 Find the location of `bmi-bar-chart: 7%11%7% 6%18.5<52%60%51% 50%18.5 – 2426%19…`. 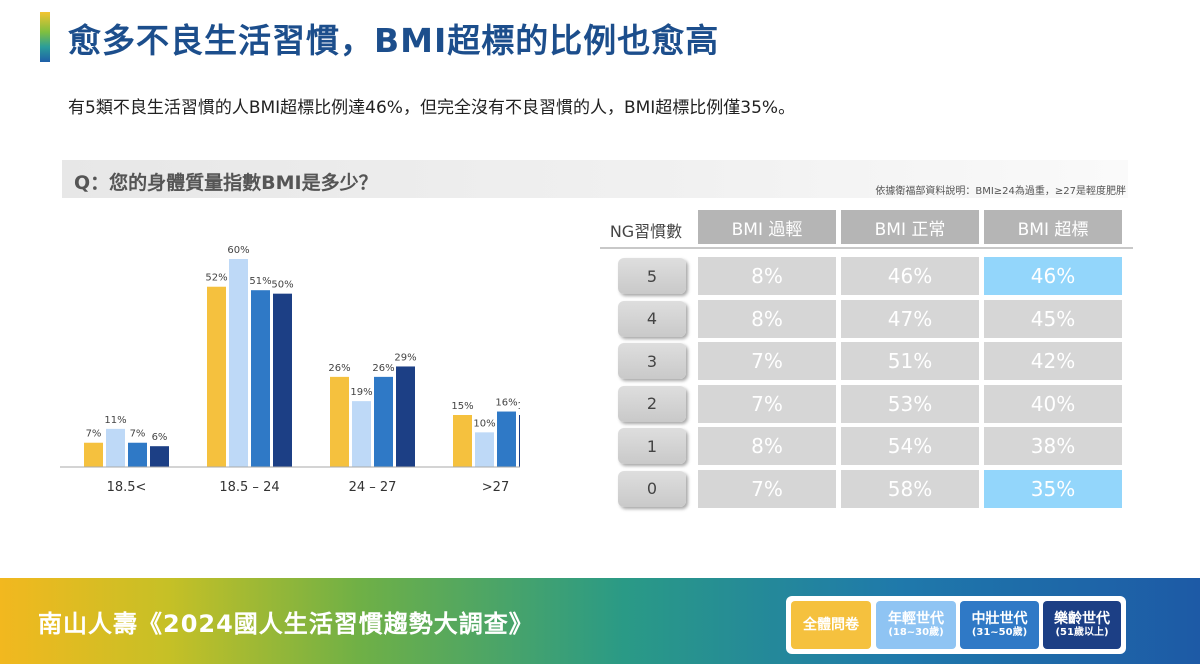

bmi-bar-chart: 7%11%7% 6%18.5<52%60%51% 50%18.5 – 2426%19… is located at coordinates (290, 370).